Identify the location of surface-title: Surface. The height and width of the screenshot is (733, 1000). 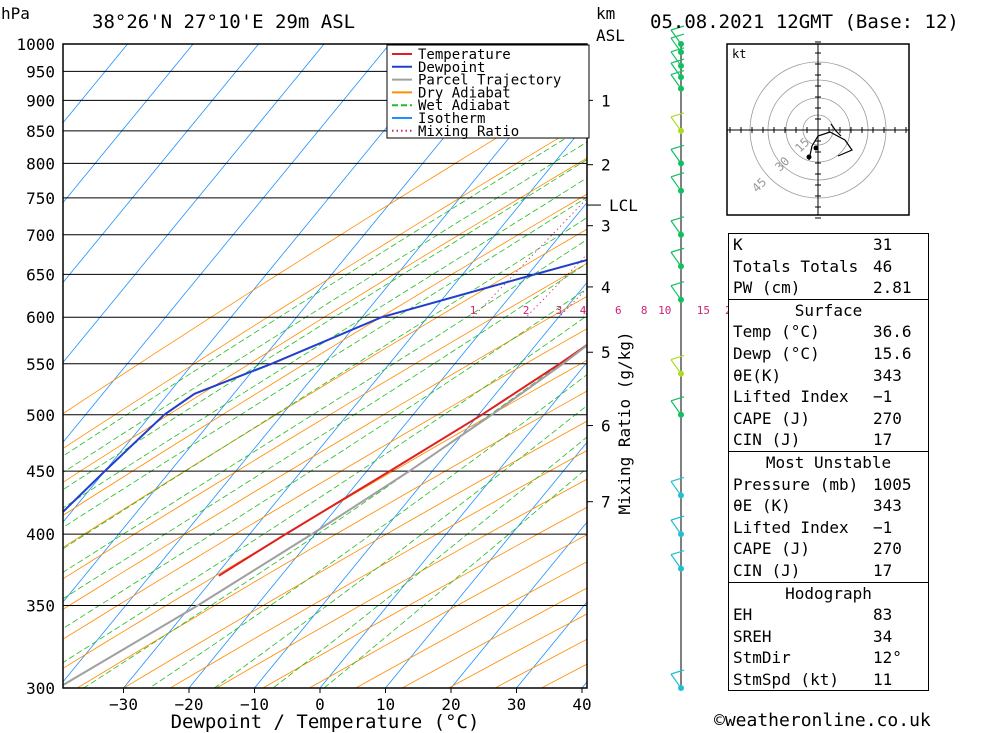
(828, 310).